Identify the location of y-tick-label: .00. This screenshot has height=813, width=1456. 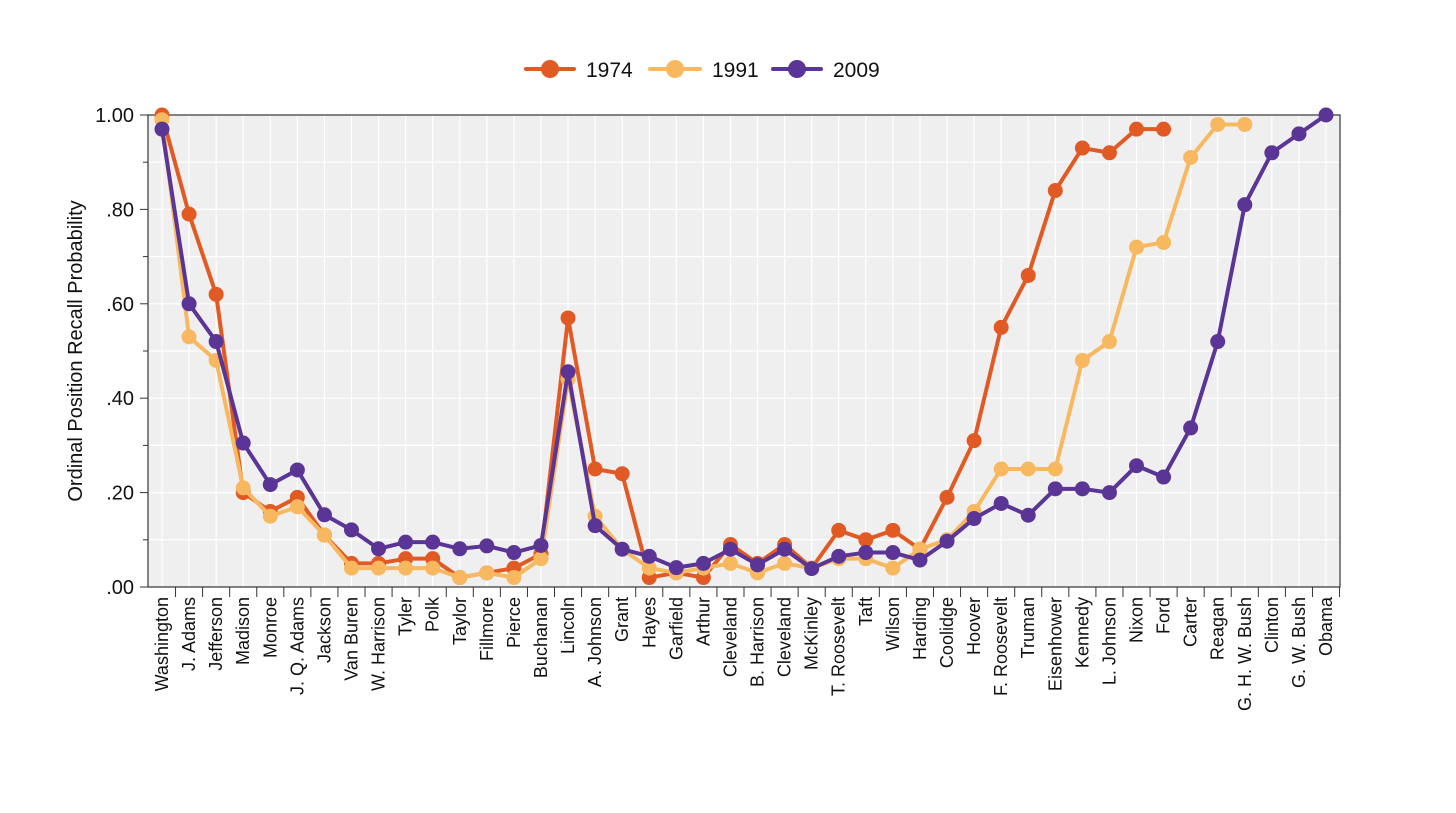
(120, 588).